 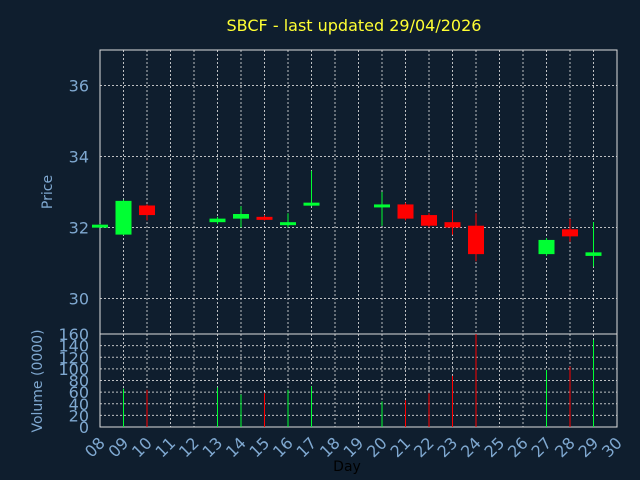 What do you see at coordinates (79, 415) in the screenshot?
I see `volume-tick-label: 20` at bounding box center [79, 415].